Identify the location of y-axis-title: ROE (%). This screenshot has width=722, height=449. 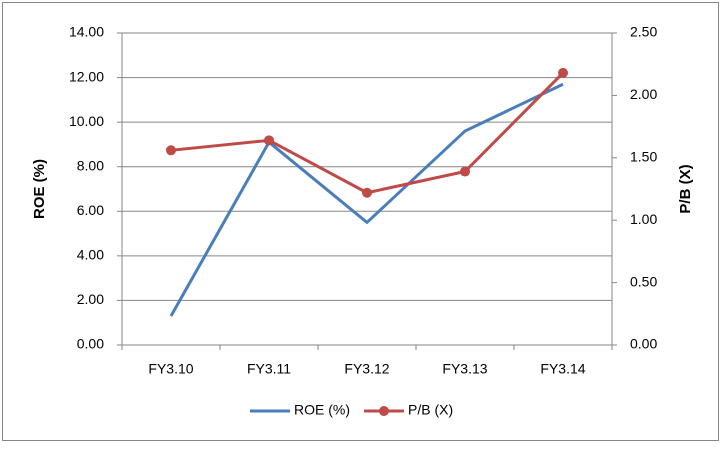
(39, 189).